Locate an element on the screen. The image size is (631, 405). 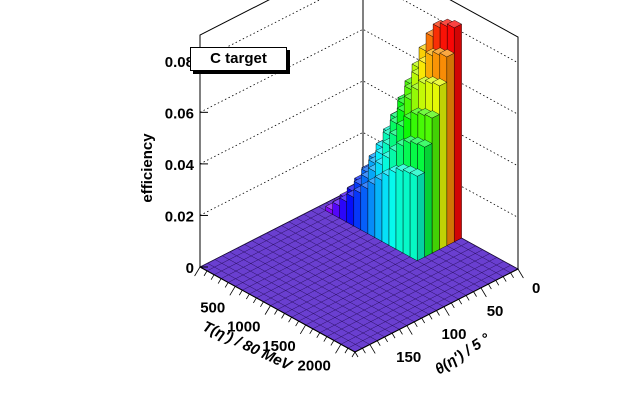
z-axis: 0 0.02 0.04 0.06 0.08 is located at coordinates (186, 156).